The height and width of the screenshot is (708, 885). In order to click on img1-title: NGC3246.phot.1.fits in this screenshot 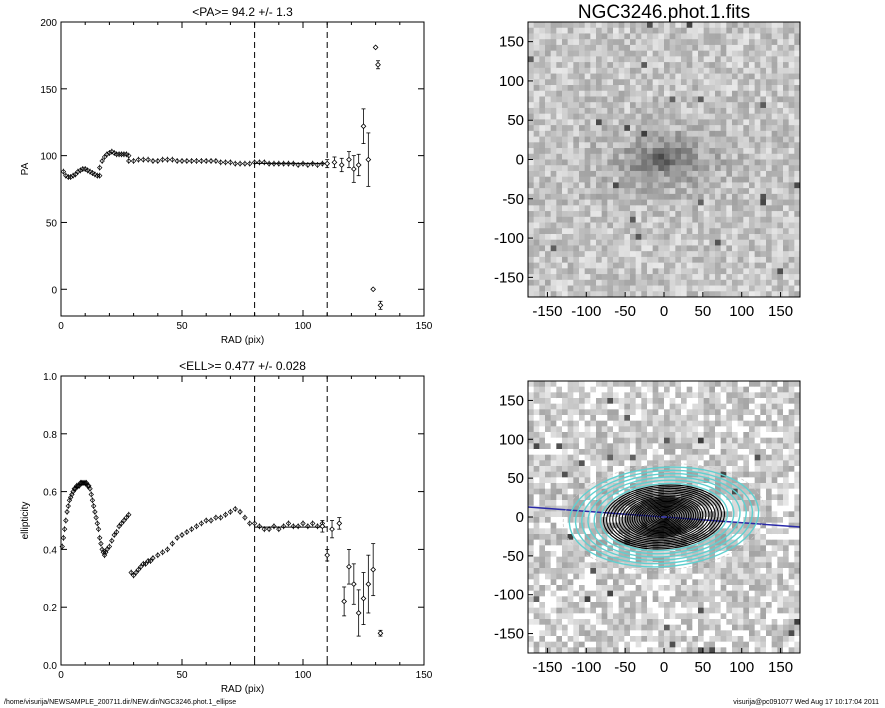, I will do `click(664, 12)`.